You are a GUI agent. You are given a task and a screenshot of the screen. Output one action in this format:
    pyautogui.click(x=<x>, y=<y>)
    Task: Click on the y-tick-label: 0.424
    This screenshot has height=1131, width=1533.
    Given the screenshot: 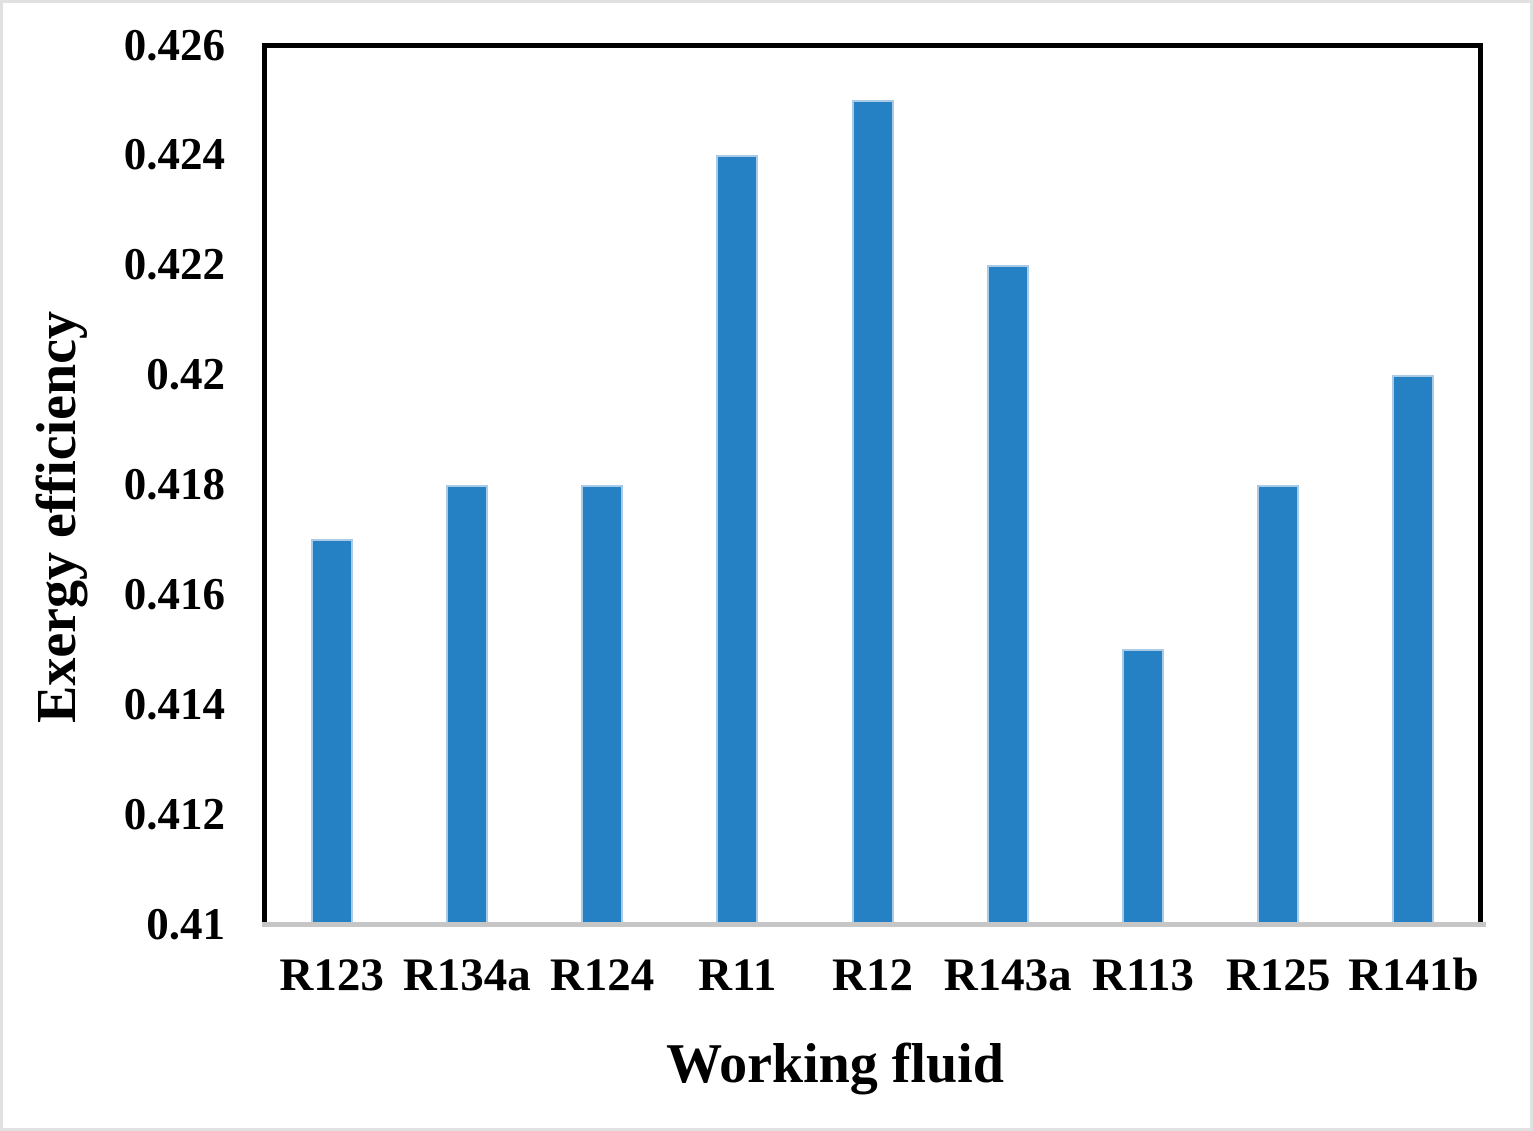 What is the action you would take?
    pyautogui.click(x=174, y=154)
    